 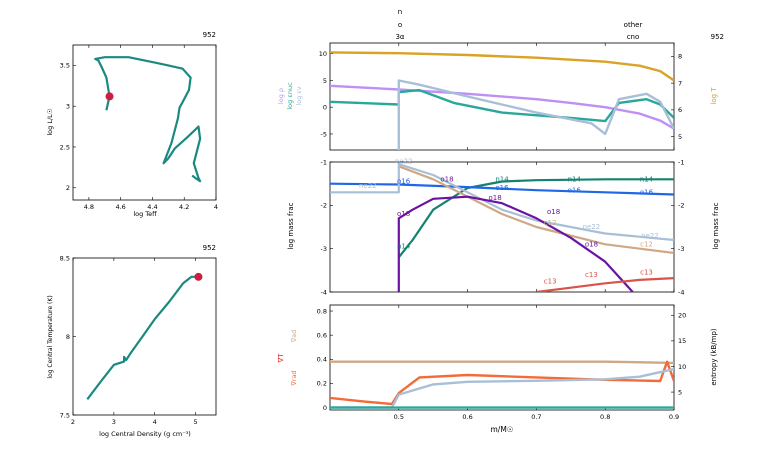 What do you see at coordinates (209, 248) in the screenshot?
I see `rhot-title: 952` at bounding box center [209, 248].